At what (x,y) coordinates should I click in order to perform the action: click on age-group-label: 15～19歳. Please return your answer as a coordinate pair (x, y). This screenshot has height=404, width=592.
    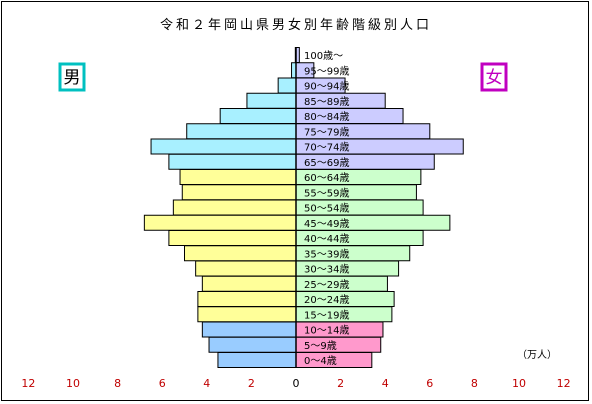
    Looking at the image, I should click on (326, 315).